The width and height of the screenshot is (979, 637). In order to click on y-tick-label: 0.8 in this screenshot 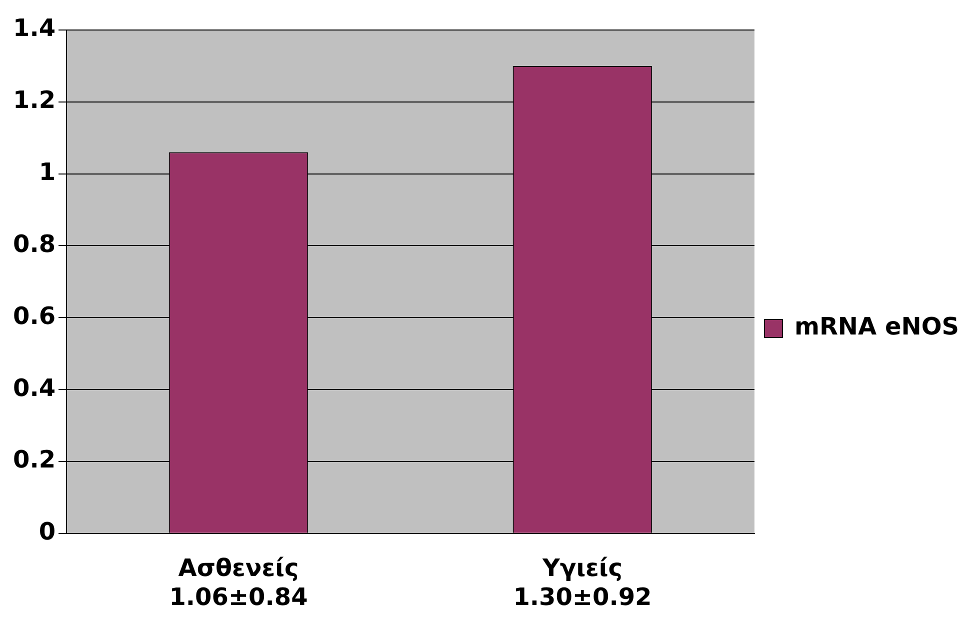, I will do `click(34, 244)`.